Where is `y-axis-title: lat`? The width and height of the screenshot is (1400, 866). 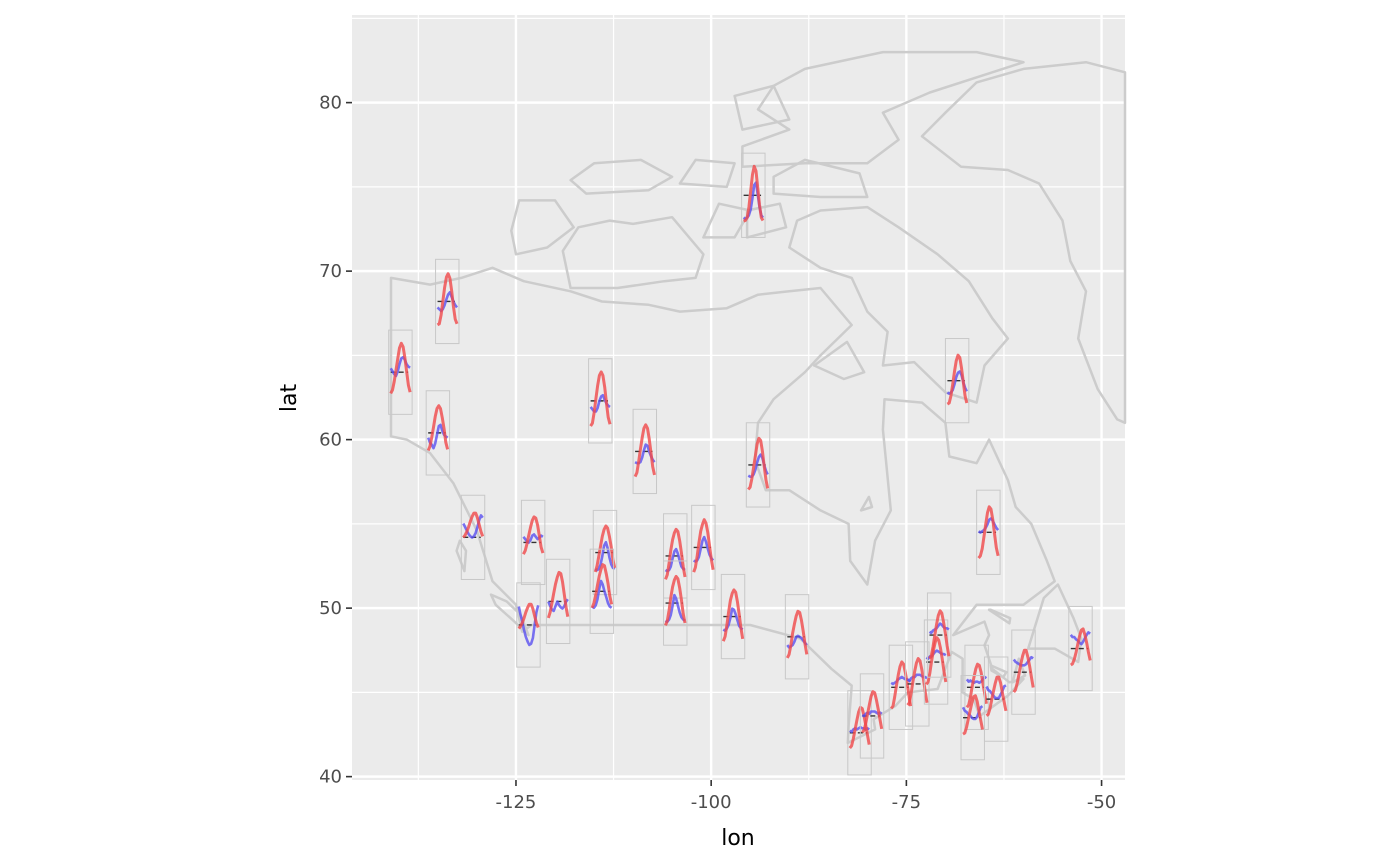 y-axis-title: lat is located at coordinates (289, 398).